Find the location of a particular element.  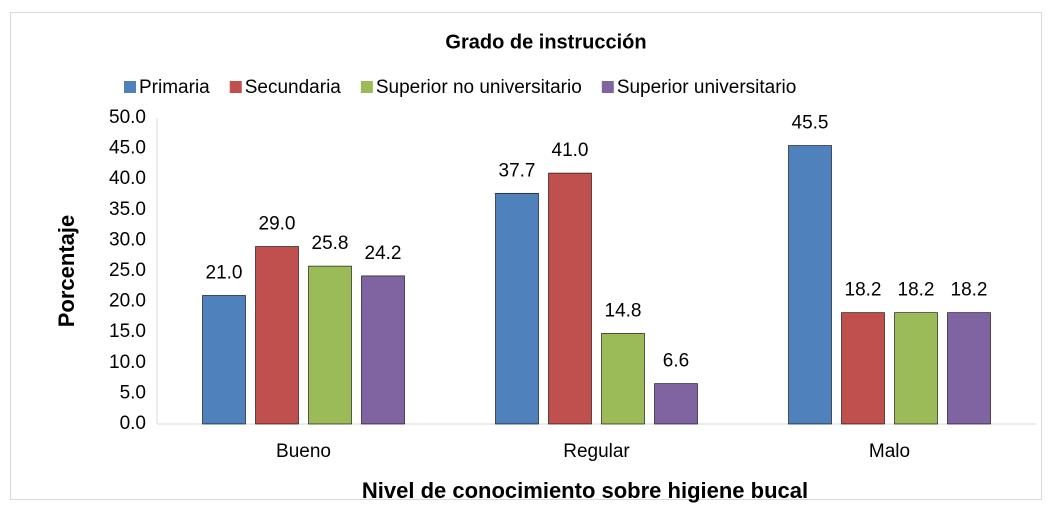

data-label: 37.7 is located at coordinates (517, 170).